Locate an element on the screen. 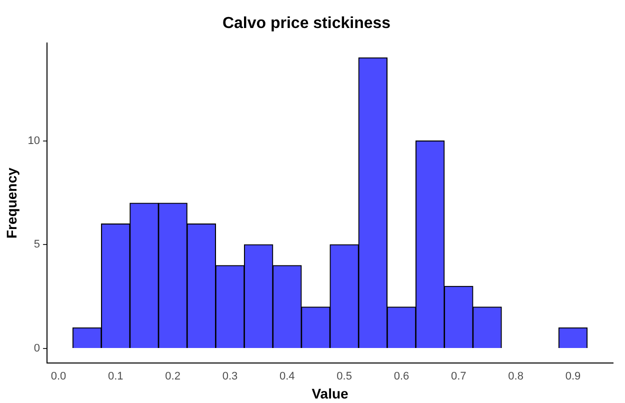  x-tick-label: 0.6 is located at coordinates (402, 376).